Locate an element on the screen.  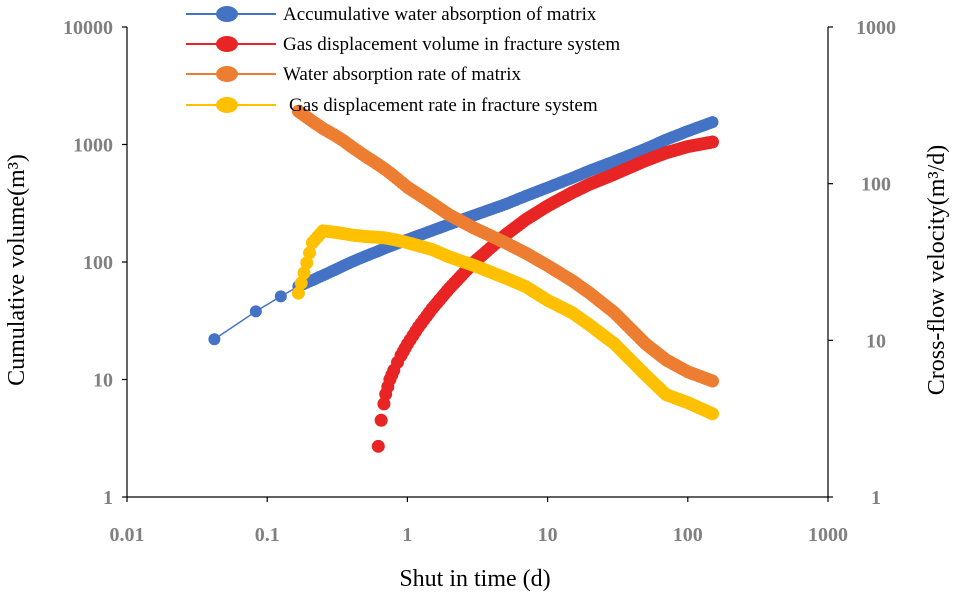
y-left-axis-title: Cumulative volume(m³) is located at coordinates (17, 270).